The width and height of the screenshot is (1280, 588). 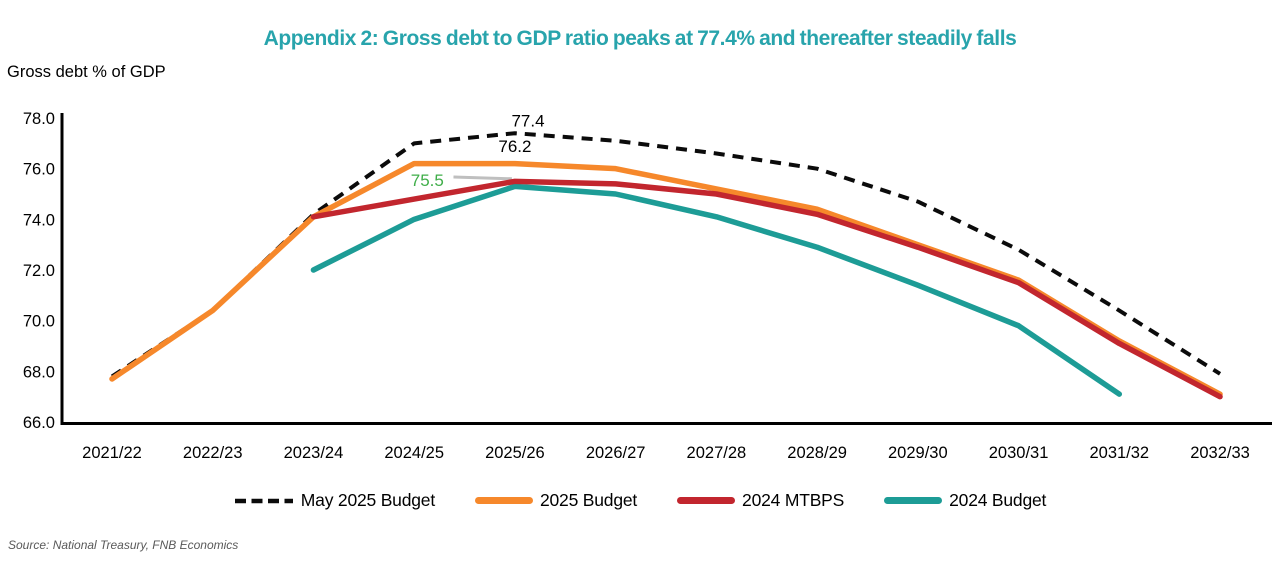 I want to click on y-tick-label: 74.0, so click(x=39, y=220).